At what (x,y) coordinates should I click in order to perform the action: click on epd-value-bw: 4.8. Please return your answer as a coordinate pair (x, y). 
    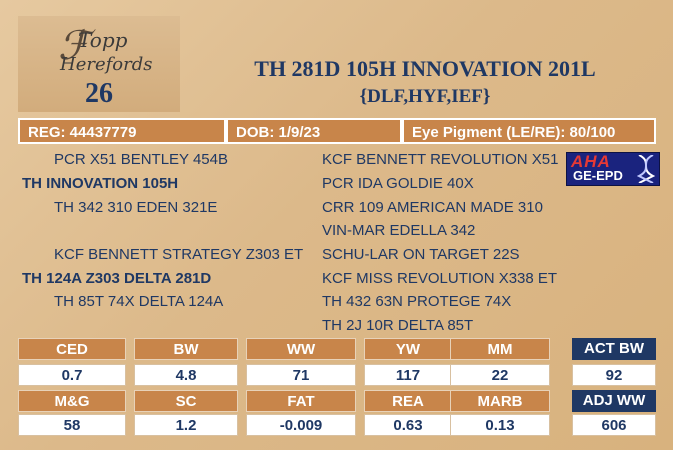
    Looking at the image, I should click on (186, 375).